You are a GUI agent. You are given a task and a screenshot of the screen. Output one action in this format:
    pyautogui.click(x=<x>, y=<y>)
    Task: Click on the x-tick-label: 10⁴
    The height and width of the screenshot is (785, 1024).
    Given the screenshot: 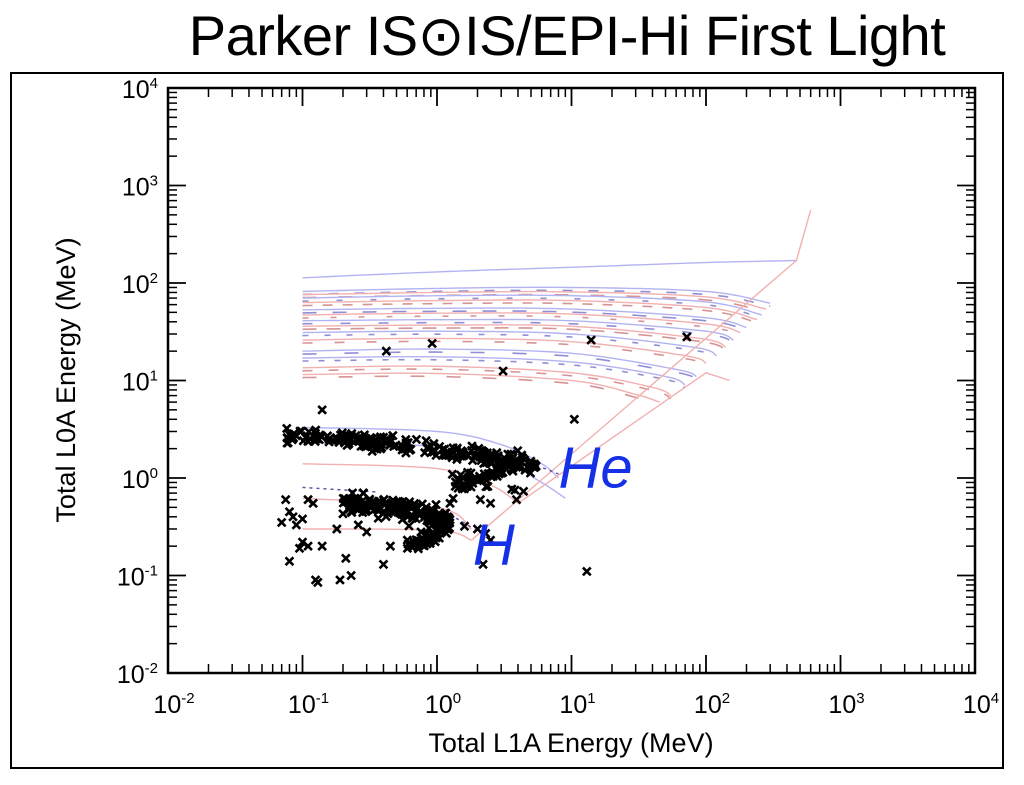 What is the action you would take?
    pyautogui.click(x=981, y=704)
    